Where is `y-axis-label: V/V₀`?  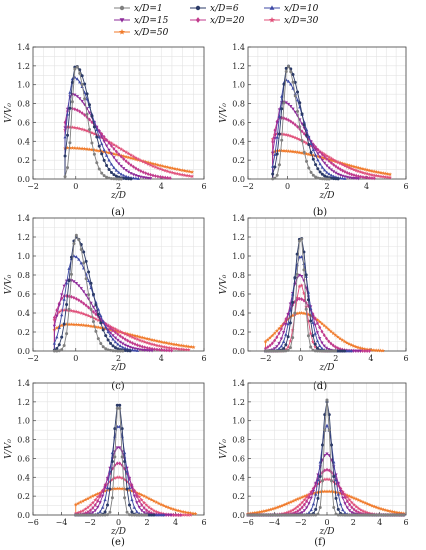 y-axis-label: V/V₀ is located at coordinates (9, 284).